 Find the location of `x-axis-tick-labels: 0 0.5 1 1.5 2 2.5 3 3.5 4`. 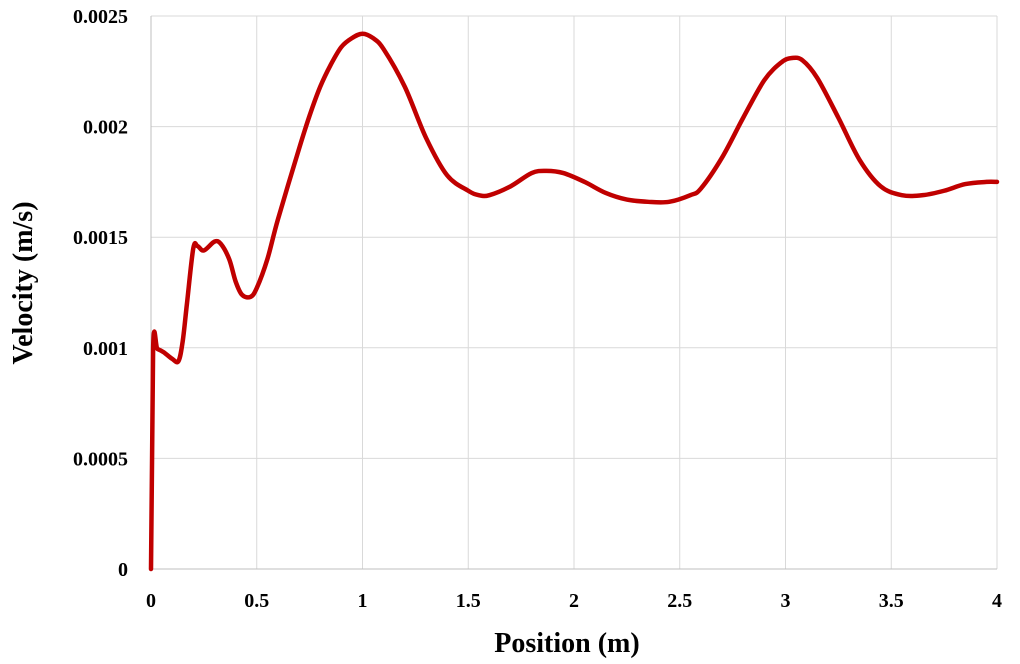

x-axis-tick-labels: 0 0.5 1 1.5 2 2.5 3 3.5 4 is located at coordinates (574, 601).